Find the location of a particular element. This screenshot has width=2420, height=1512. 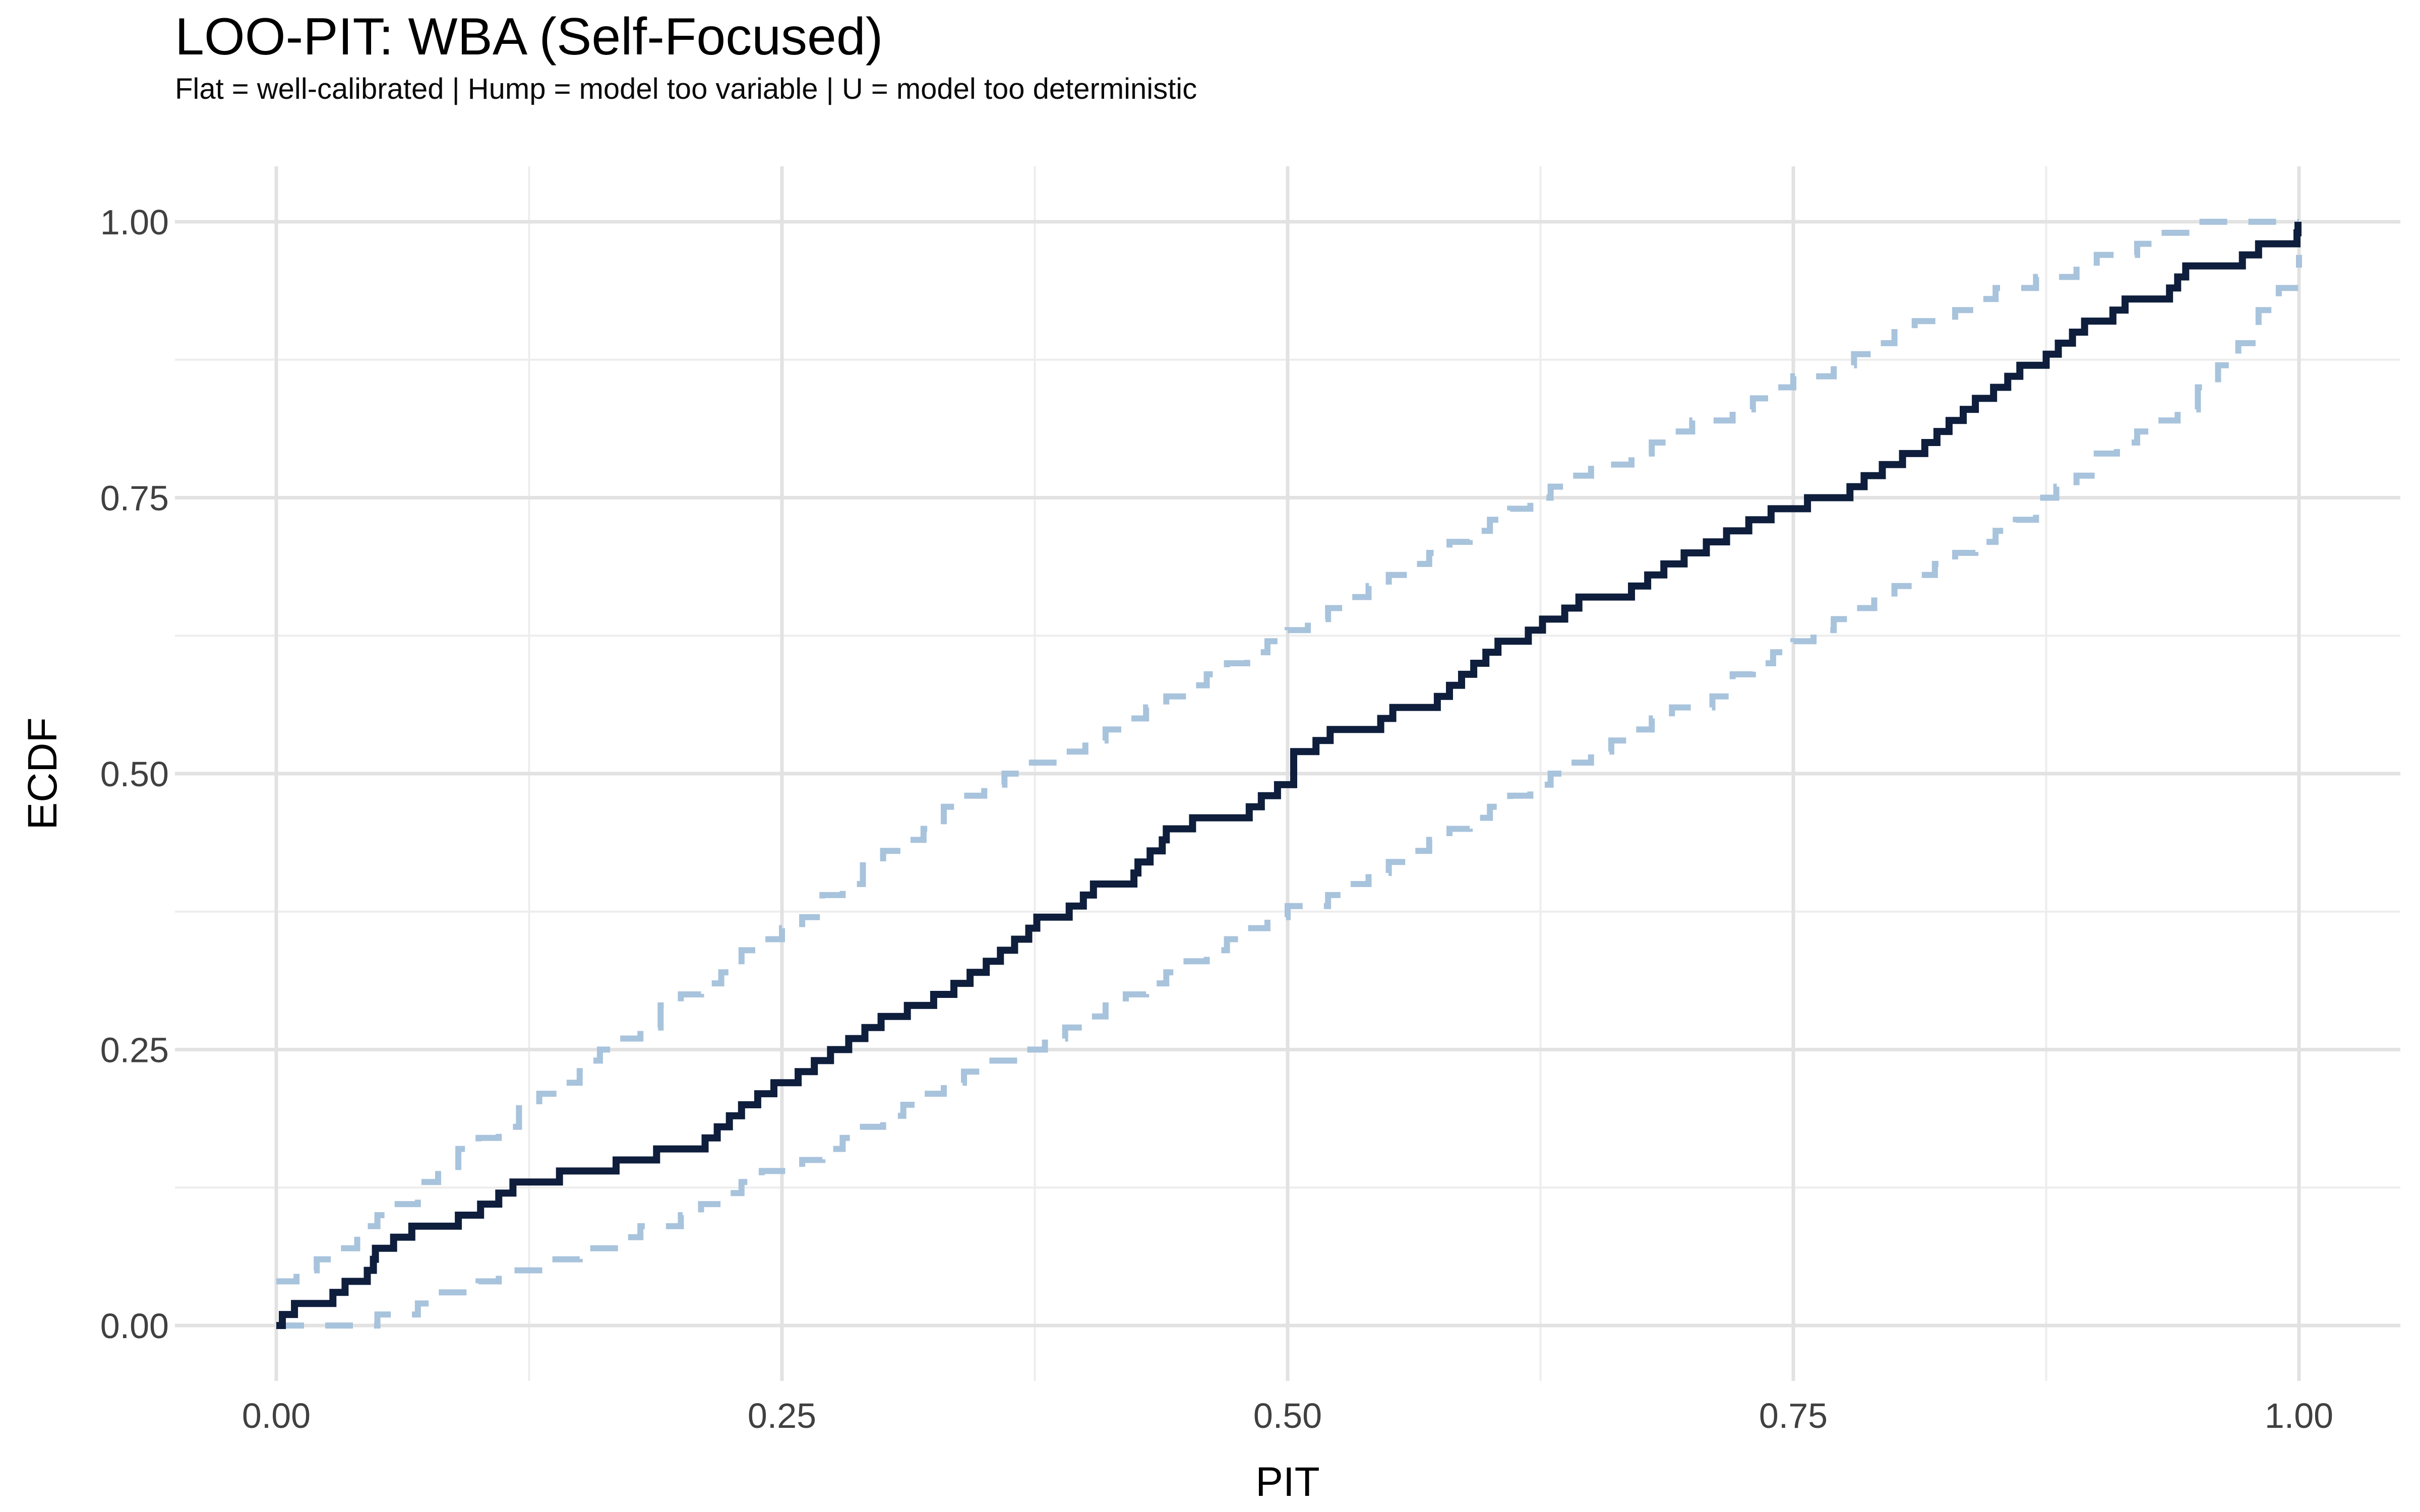

x-tick-label: 0.75 is located at coordinates (1793, 1415).